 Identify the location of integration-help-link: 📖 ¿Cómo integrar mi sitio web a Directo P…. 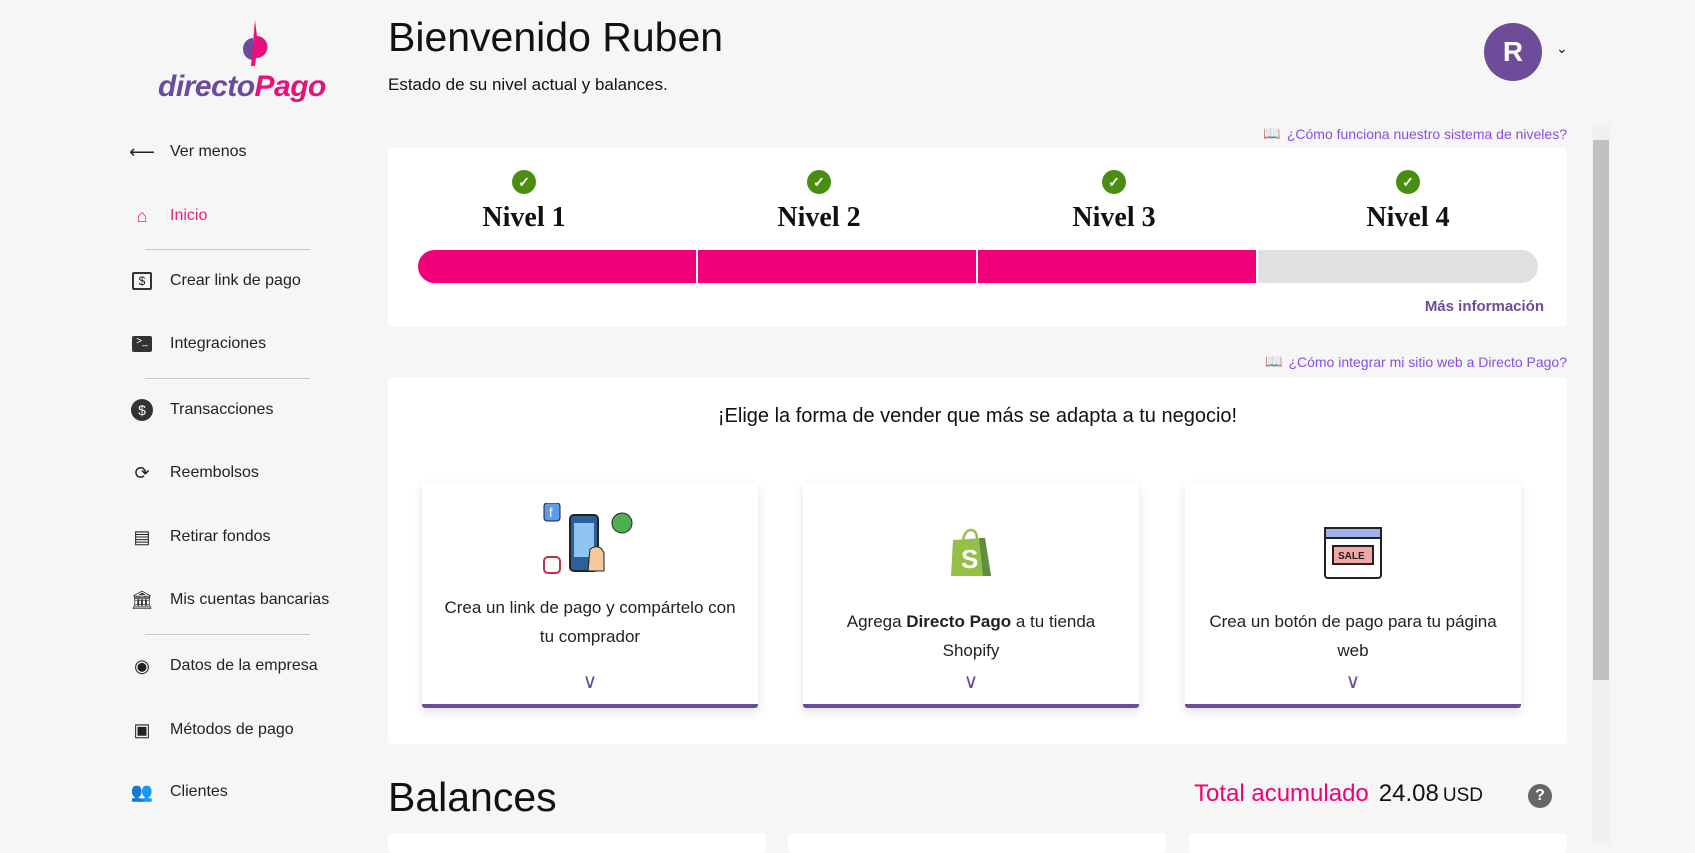
(1416, 361).